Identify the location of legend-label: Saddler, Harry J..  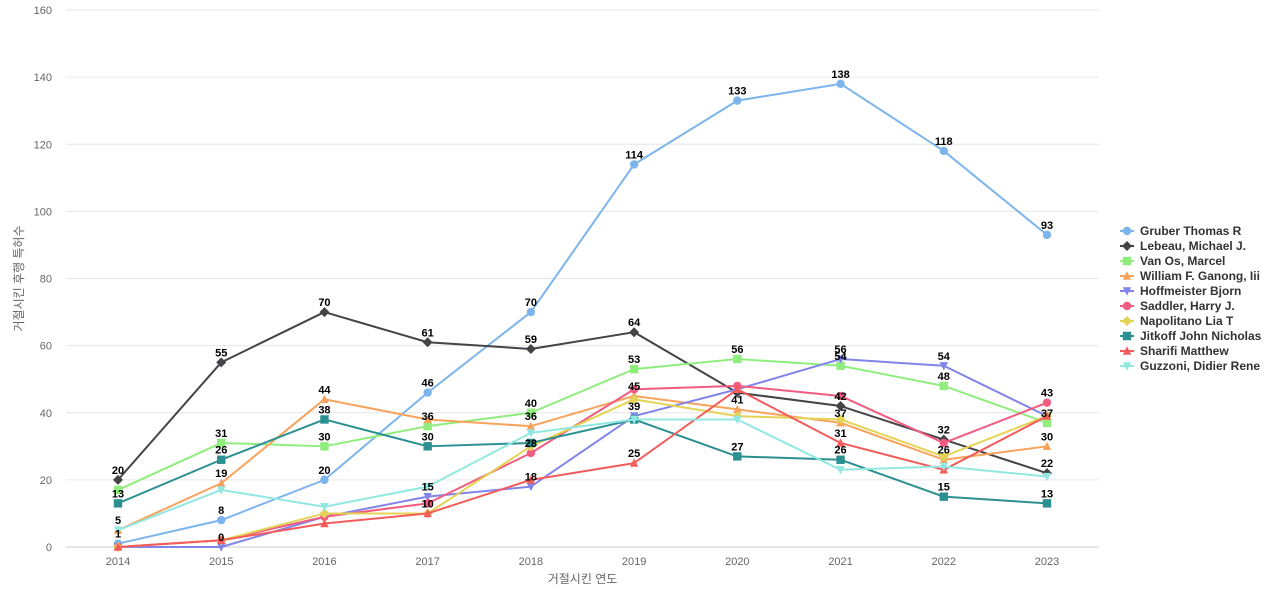
(1187, 306).